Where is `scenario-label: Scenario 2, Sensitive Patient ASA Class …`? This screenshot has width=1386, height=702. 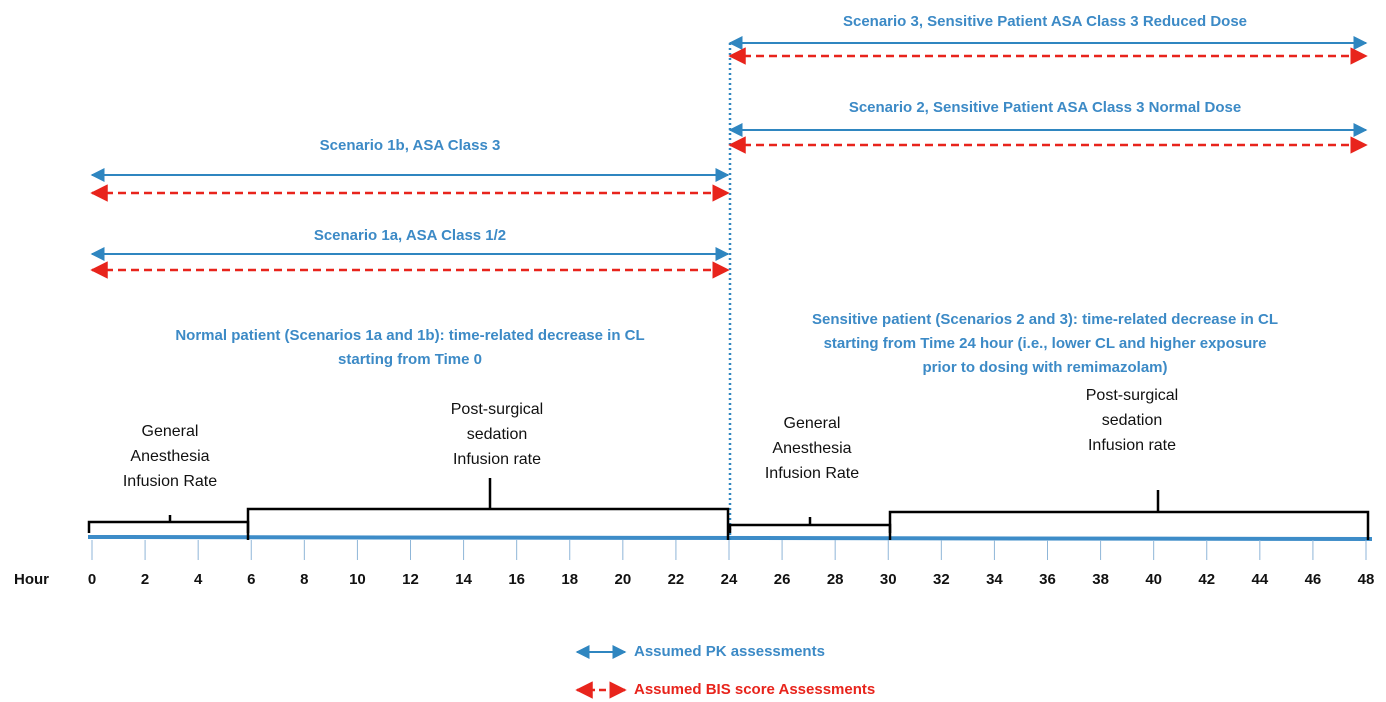 scenario-label: Scenario 2, Sensitive Patient ASA Class … is located at coordinates (1045, 107).